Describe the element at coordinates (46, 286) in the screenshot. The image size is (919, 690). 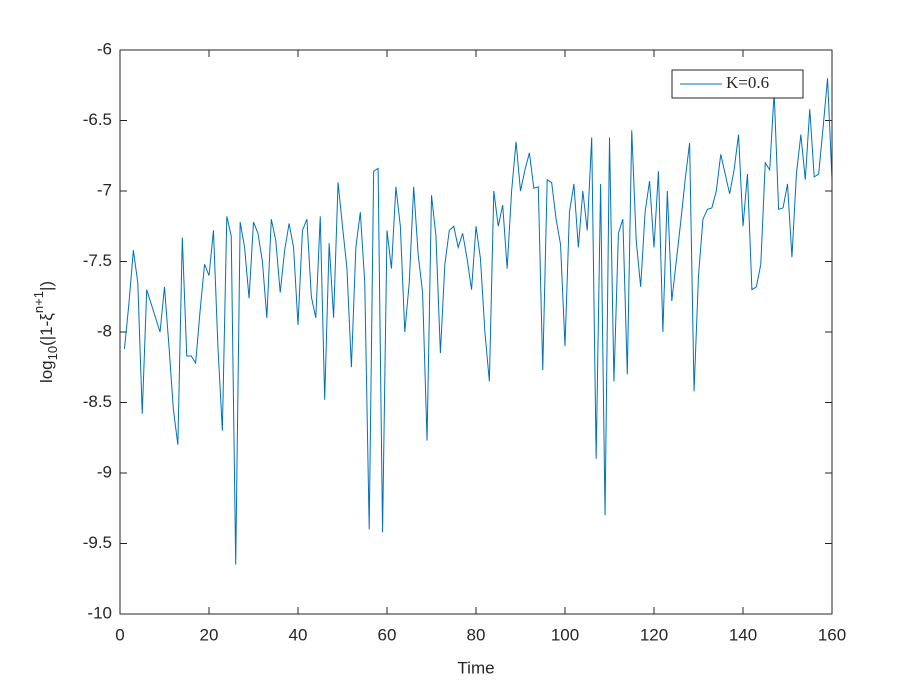
I see `y-label-end: |)` at that location.